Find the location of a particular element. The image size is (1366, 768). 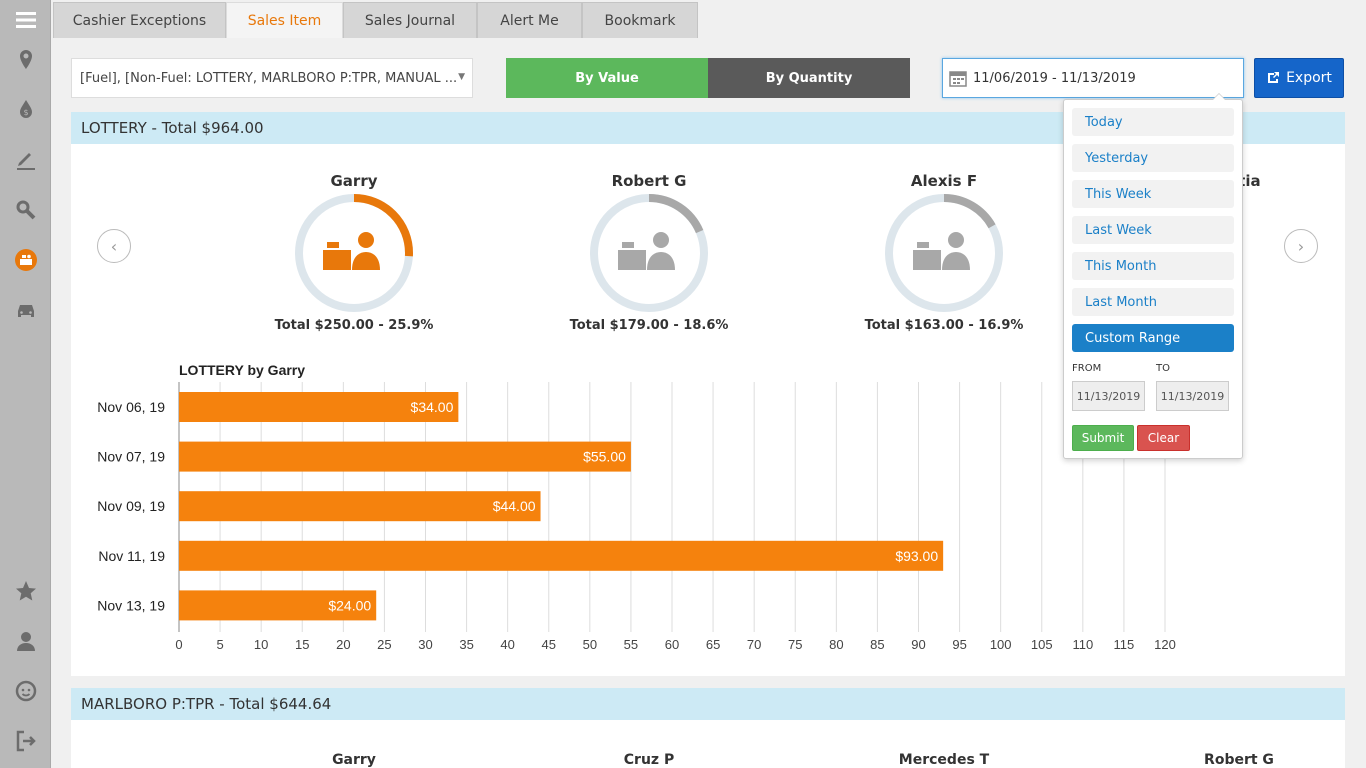

range-custom: Custom Range is located at coordinates (1153, 338).